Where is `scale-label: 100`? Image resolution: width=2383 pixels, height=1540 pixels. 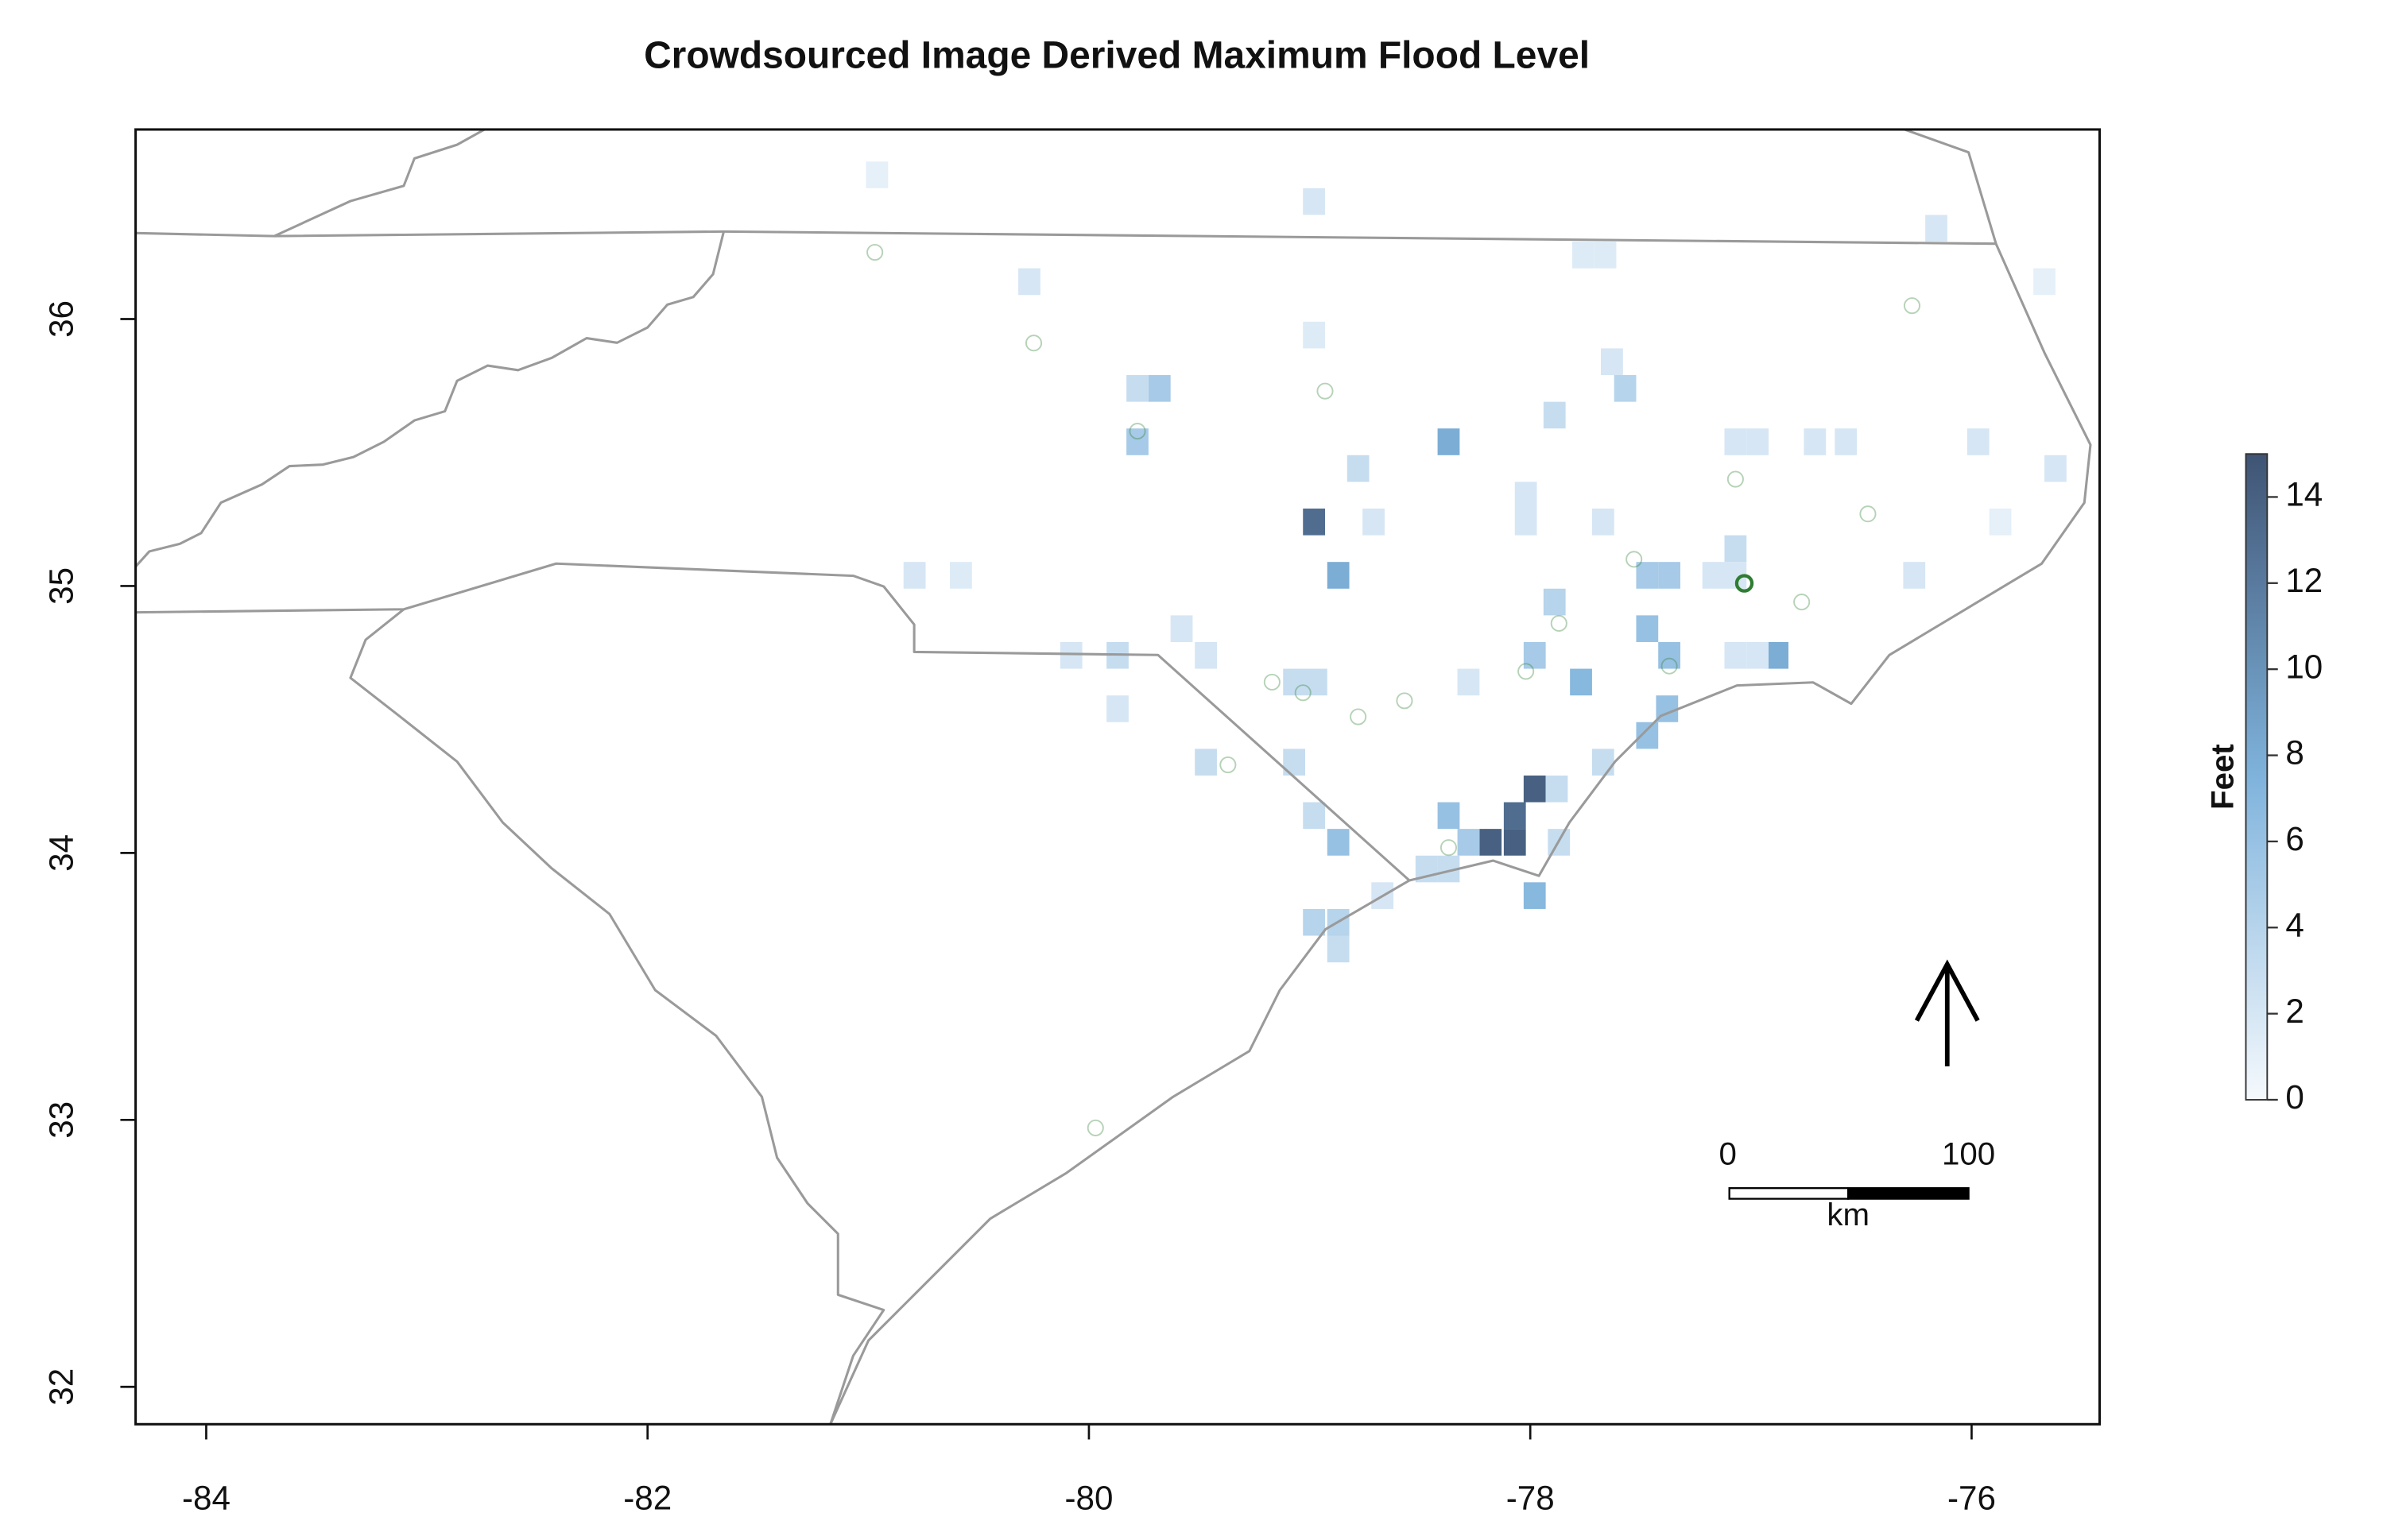
scale-label: 100 is located at coordinates (1968, 1154).